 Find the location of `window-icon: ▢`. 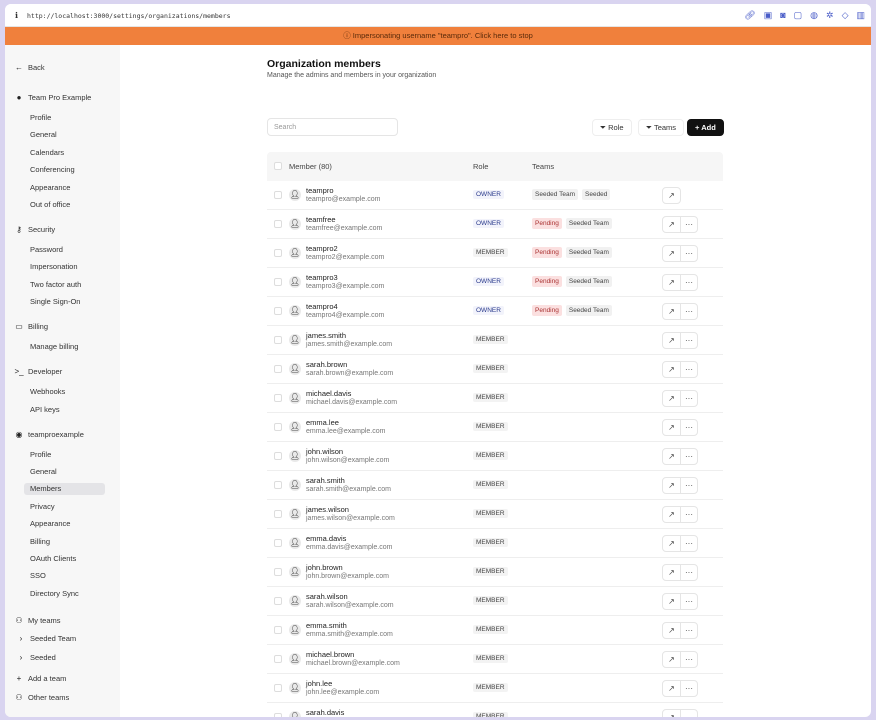

window-icon: ▢ is located at coordinates (798, 15).